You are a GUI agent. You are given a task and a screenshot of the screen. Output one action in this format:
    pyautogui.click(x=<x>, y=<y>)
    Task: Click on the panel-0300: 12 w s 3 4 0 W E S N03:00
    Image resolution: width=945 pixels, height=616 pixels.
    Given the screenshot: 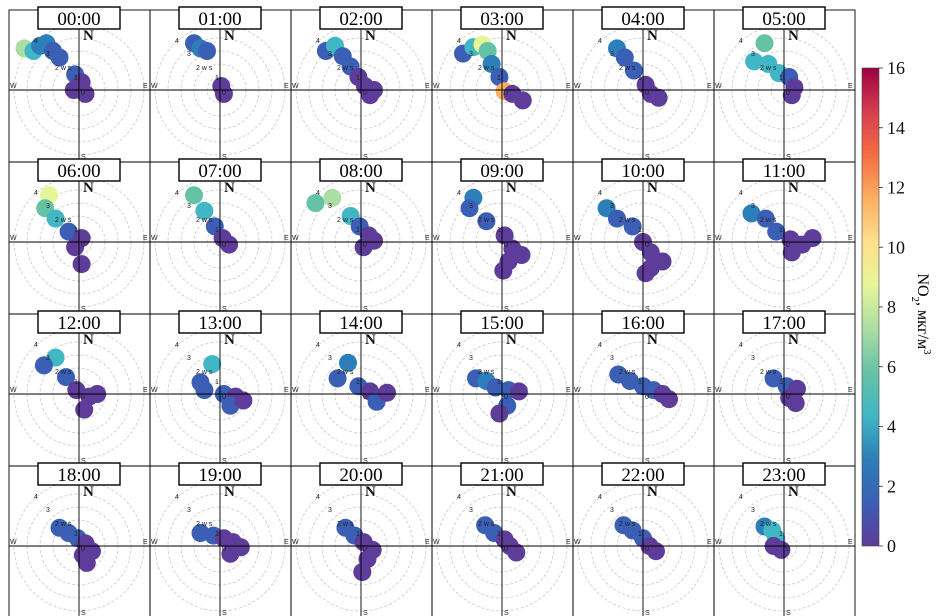 What is the action you would take?
    pyautogui.click(x=502, y=84)
    